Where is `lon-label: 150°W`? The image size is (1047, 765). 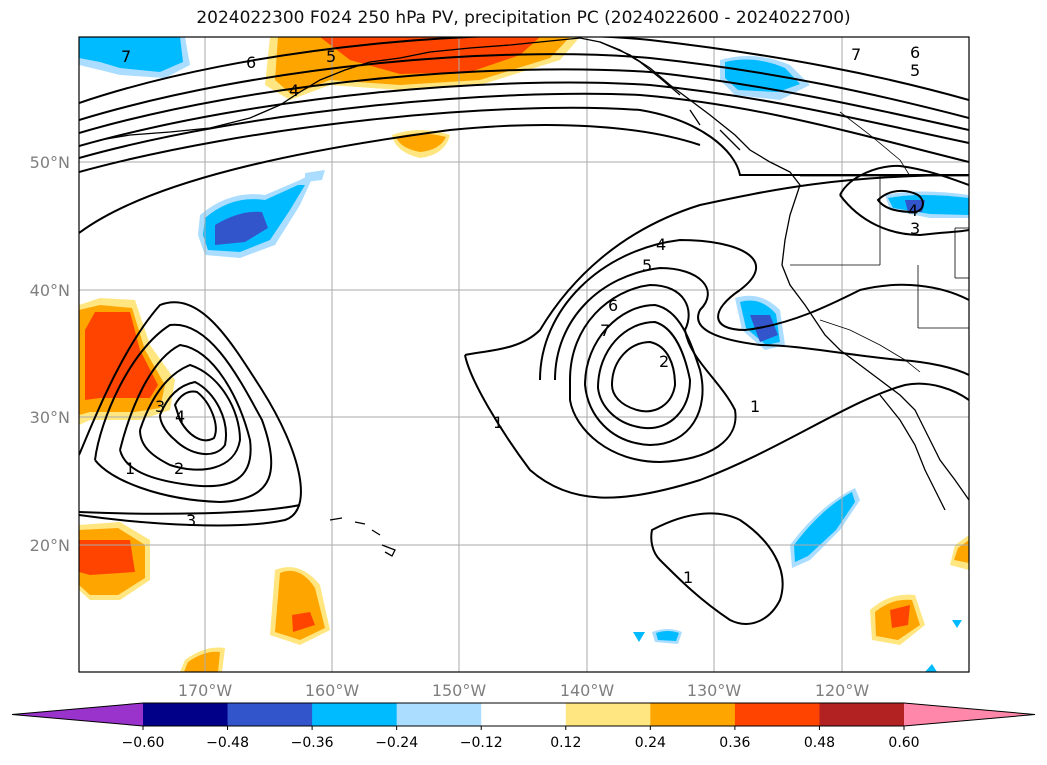
lon-label: 150°W is located at coordinates (459, 690).